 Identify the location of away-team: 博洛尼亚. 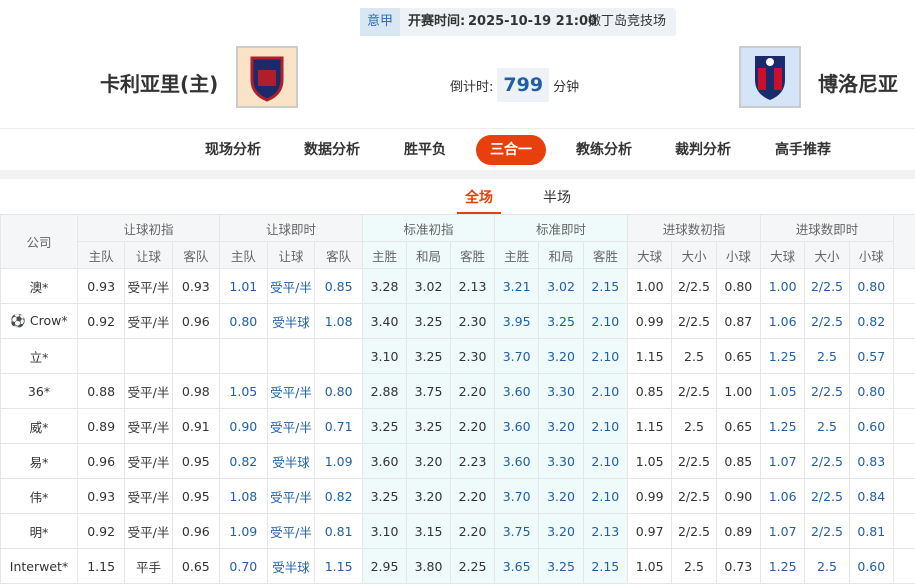
(858, 84).